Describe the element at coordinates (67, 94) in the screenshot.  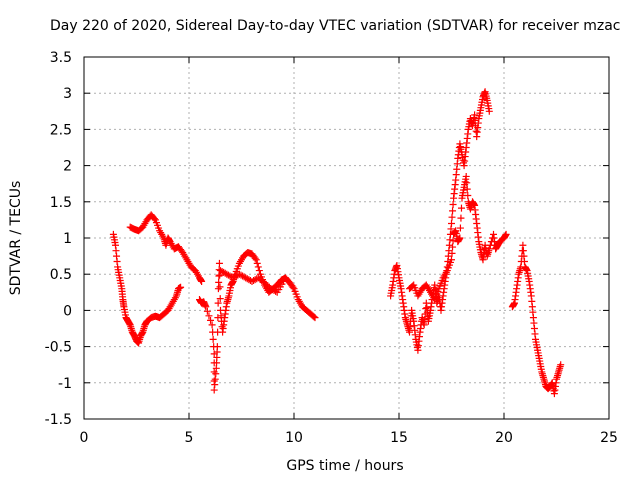
I see `y-tick-label: 3` at that location.